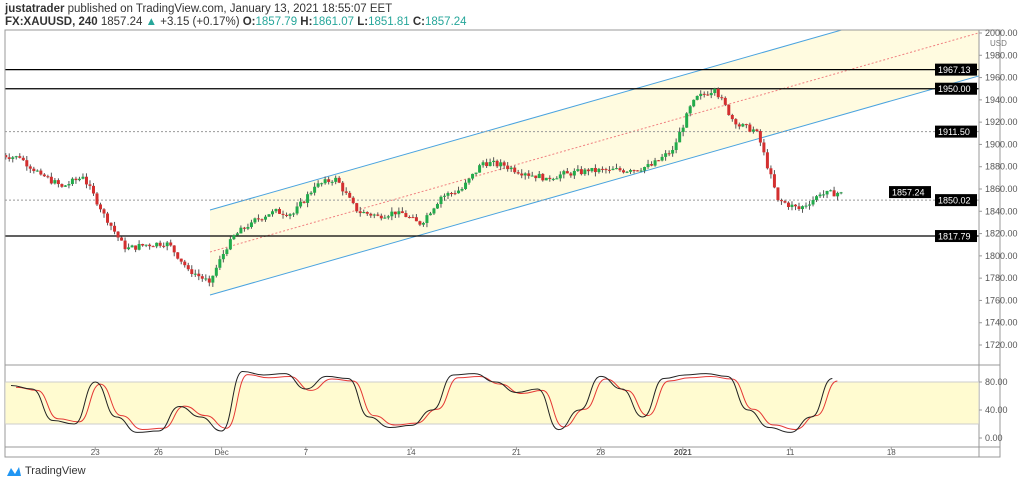  Describe the element at coordinates (411, 452) in the screenshot. I see `date-tick-label: 14` at that location.